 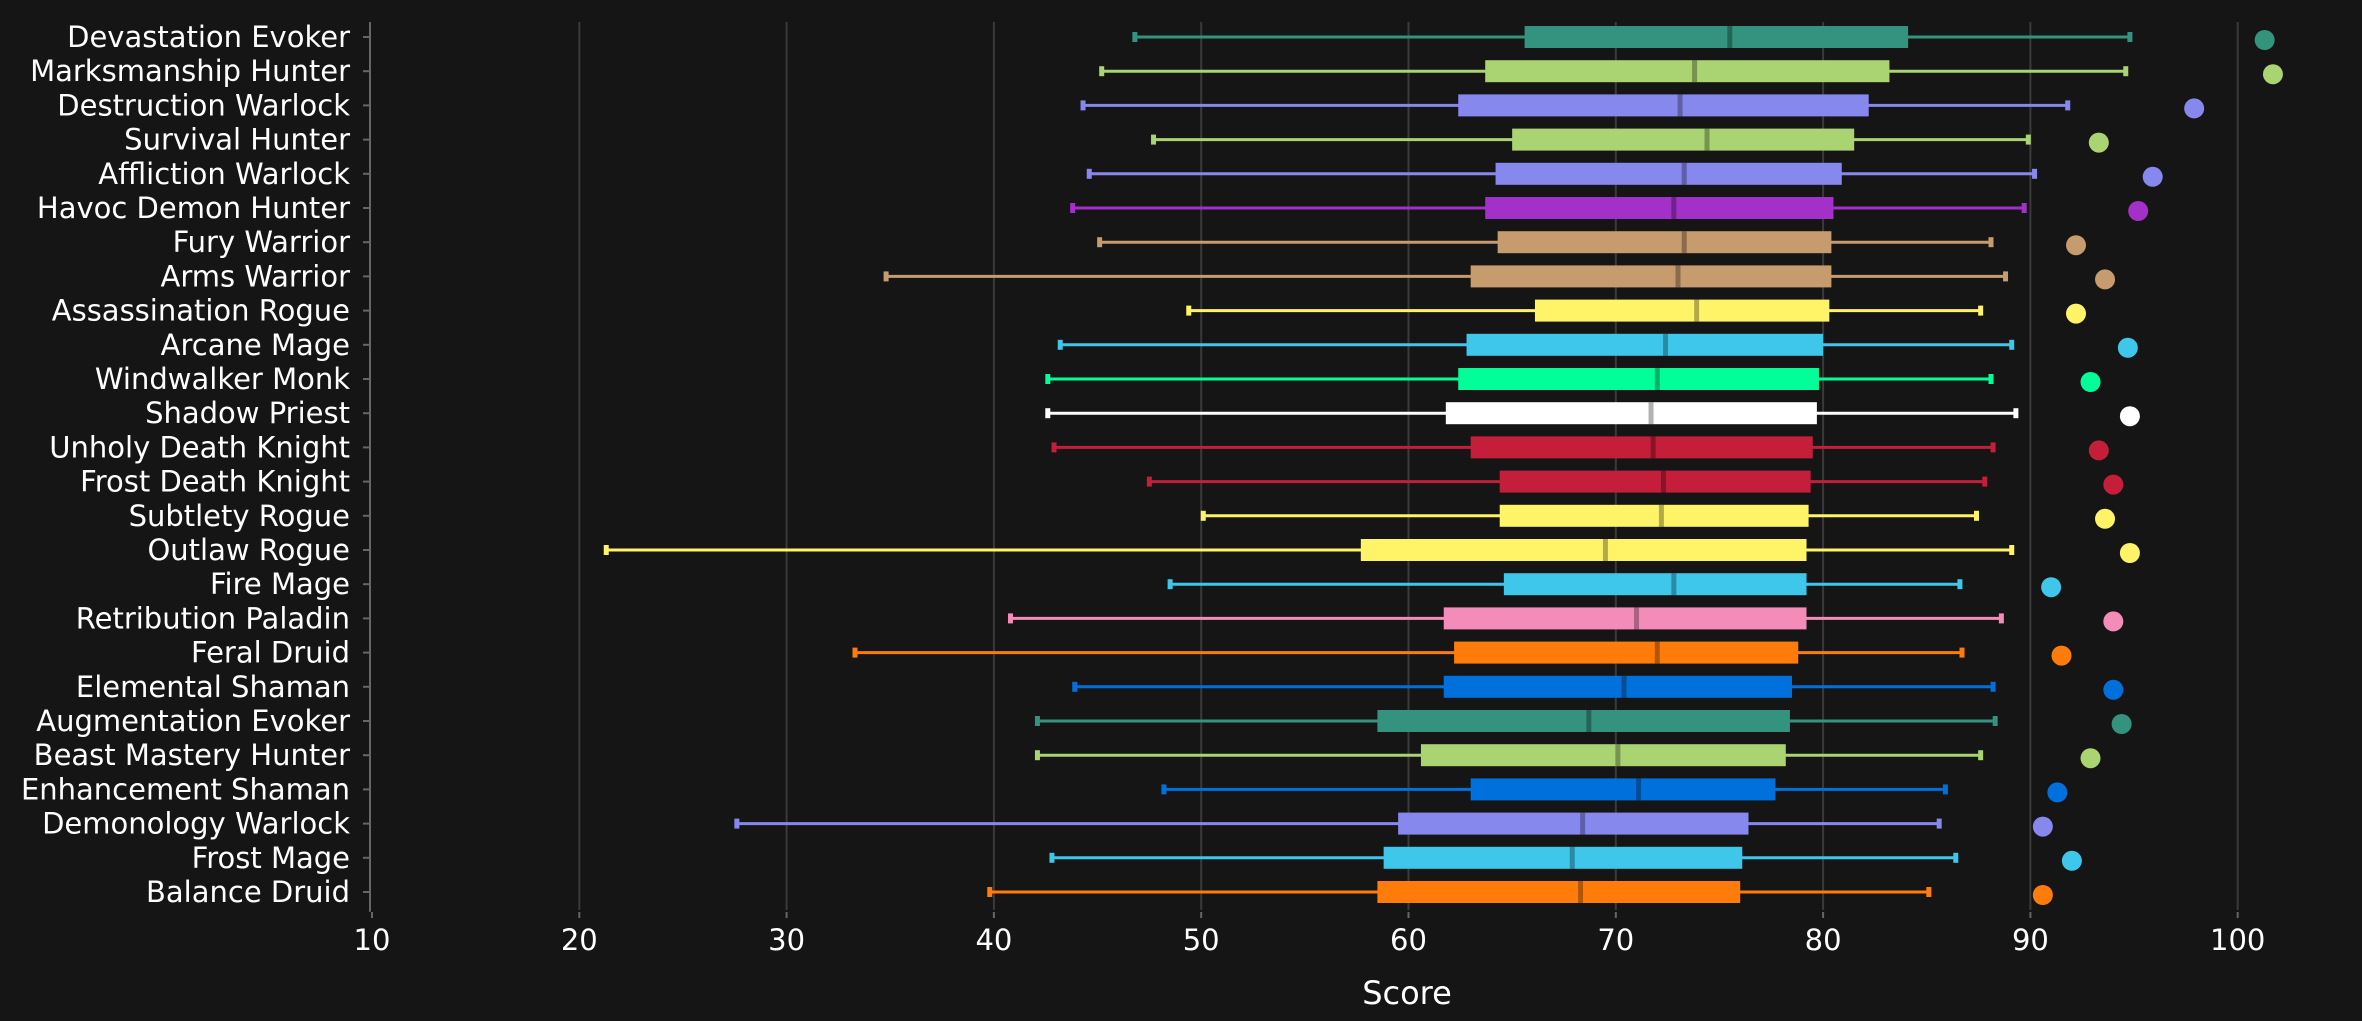 I want to click on x-tick-labels: 10 20 30 40 50 60 70 80 90 100, so click(x=1310, y=940).